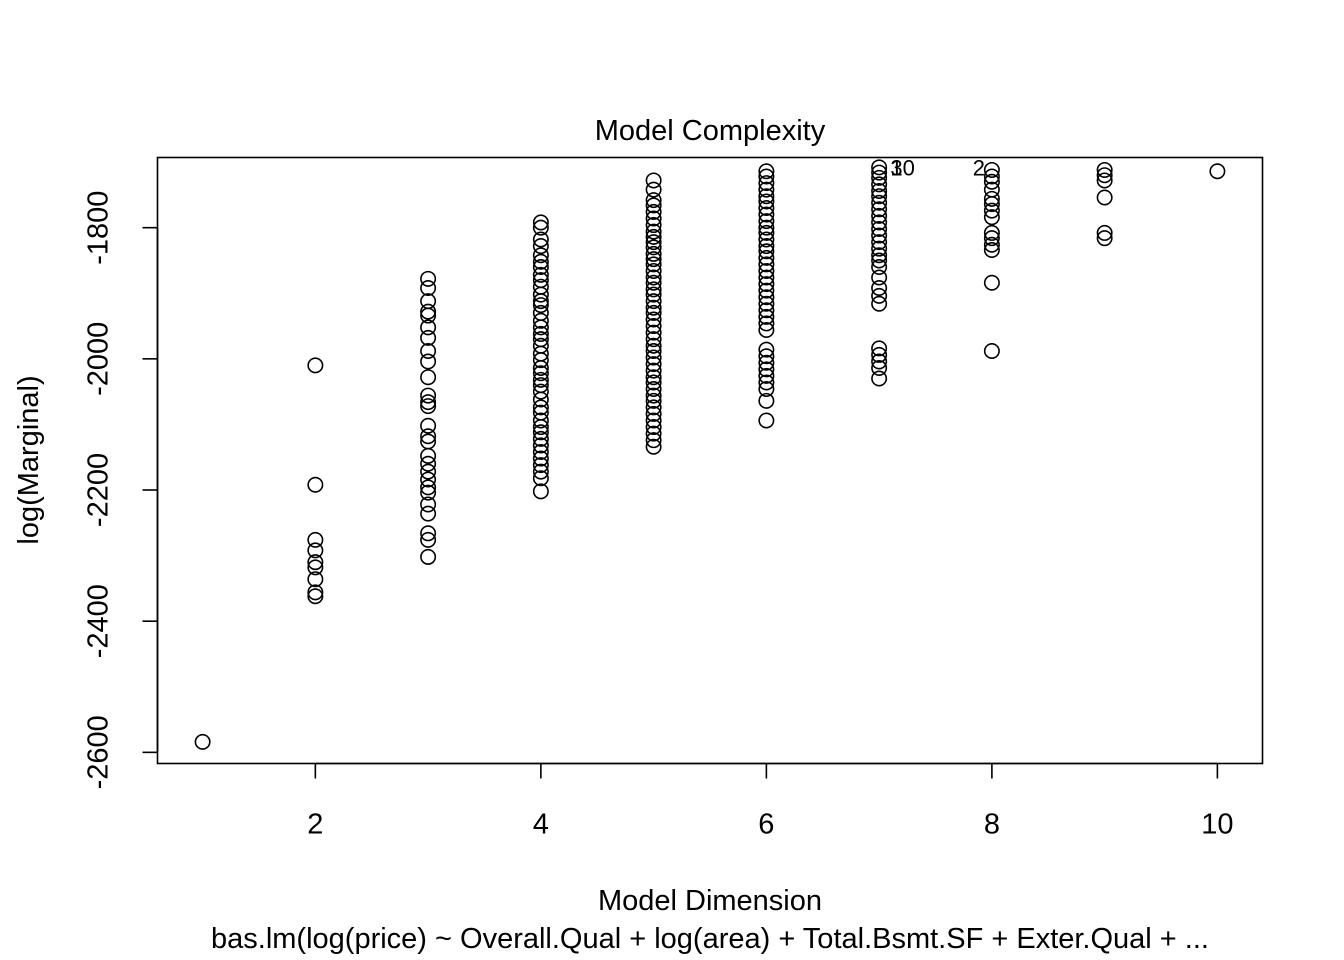 This screenshot has height=960, width=1344. I want to click on point-annotations: 103 2, so click(937, 167).